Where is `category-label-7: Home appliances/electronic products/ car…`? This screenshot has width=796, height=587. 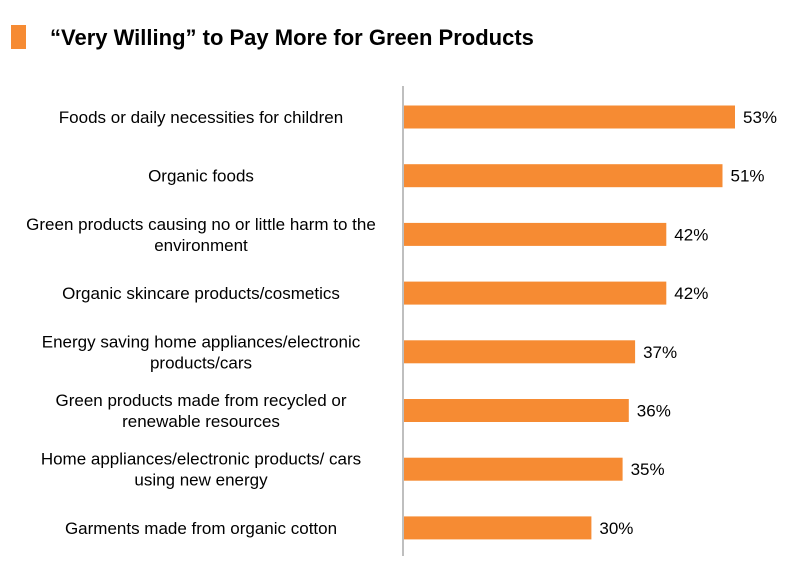 category-label-7: Home appliances/electronic products/ car… is located at coordinates (201, 470).